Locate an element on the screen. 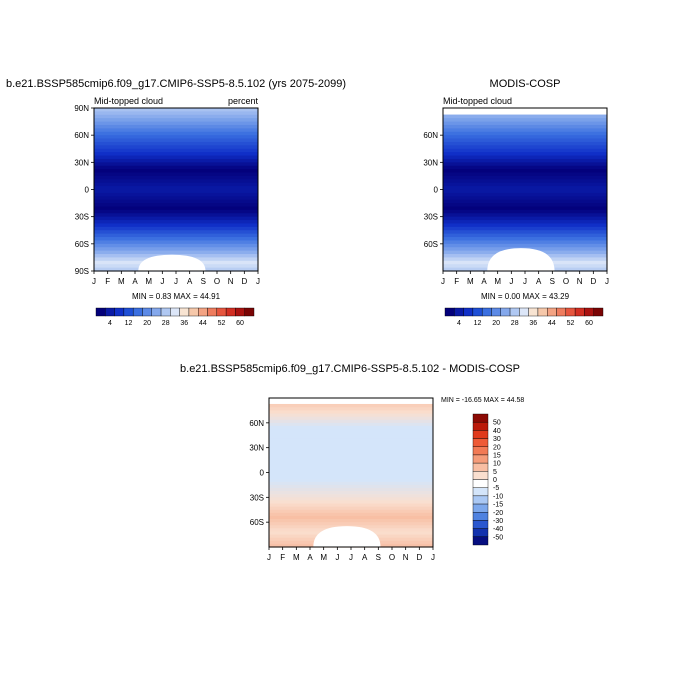  x-tick-label: D is located at coordinates (419, 557).